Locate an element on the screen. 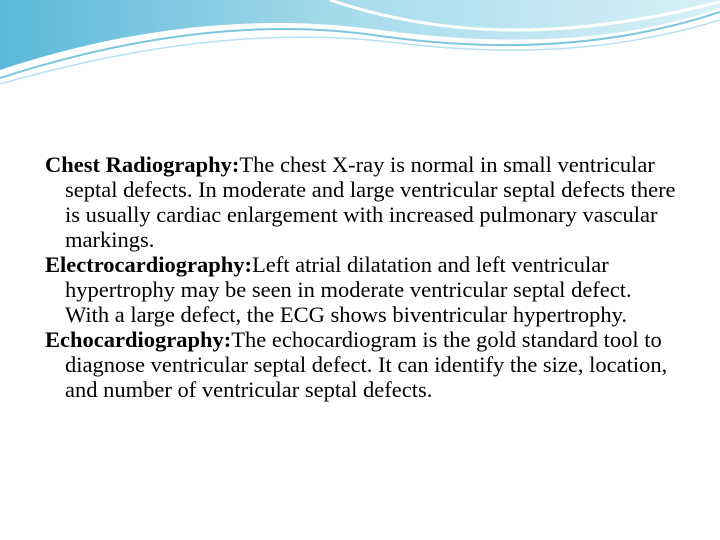  swoosh-highlight is located at coordinates (524, 16).